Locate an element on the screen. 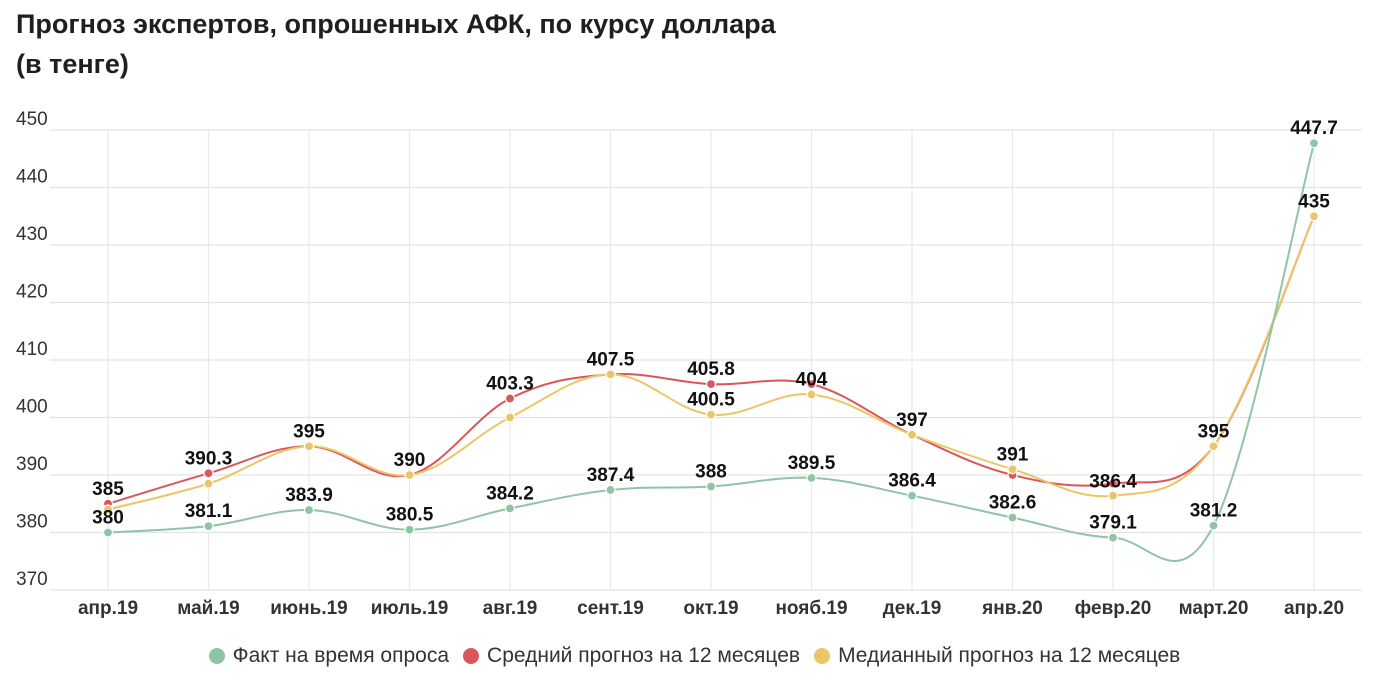 Image resolution: width=1389 pixels, height=683 pixels. x-tick-label: апр.20 is located at coordinates (1314, 608).